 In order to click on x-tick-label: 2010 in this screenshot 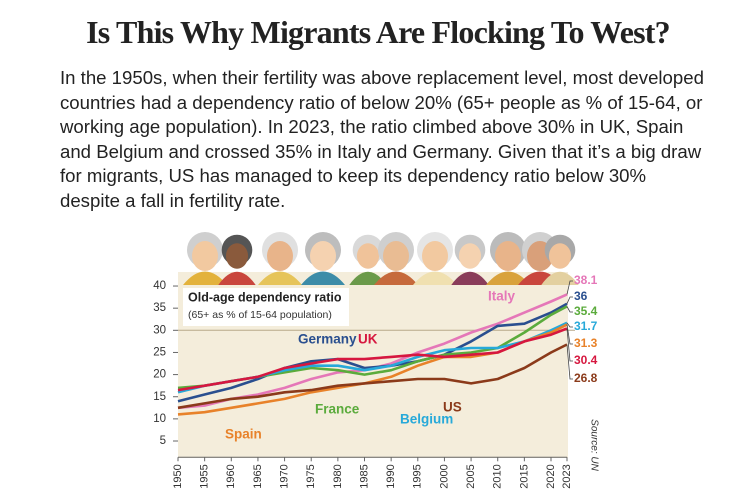, I will do `click(498, 476)`.